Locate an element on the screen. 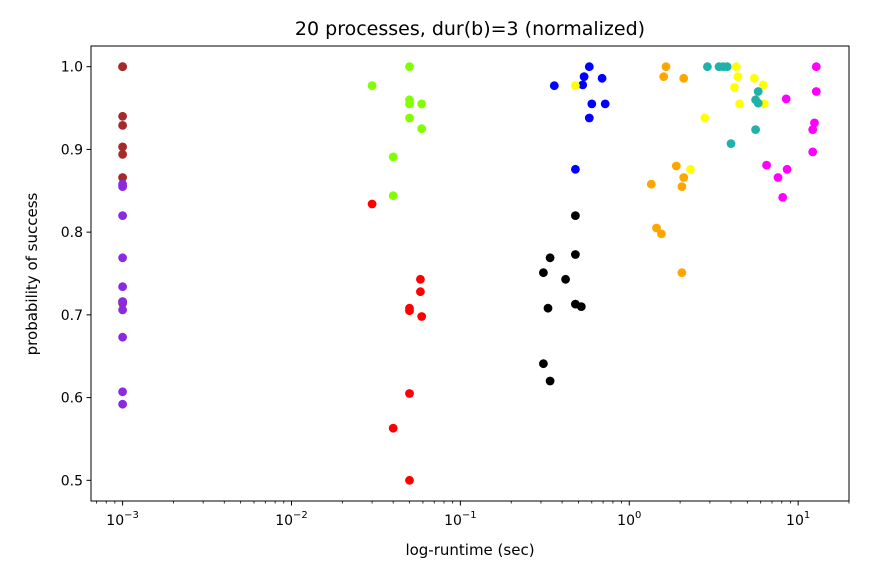 This screenshot has height=578, width=870. x-tick-label: 10⁻³ is located at coordinates (122, 519).